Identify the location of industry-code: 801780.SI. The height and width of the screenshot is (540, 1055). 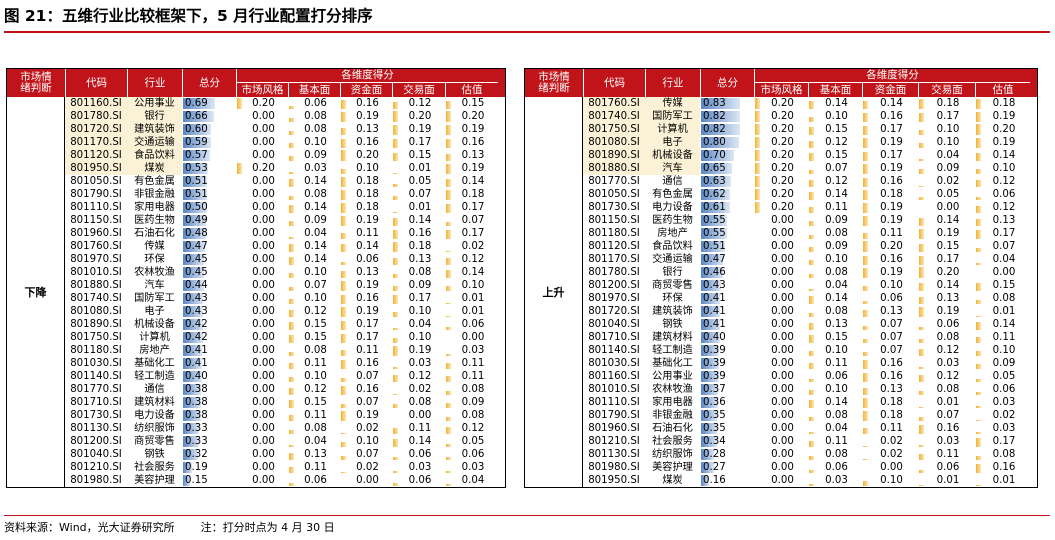
(614, 272).